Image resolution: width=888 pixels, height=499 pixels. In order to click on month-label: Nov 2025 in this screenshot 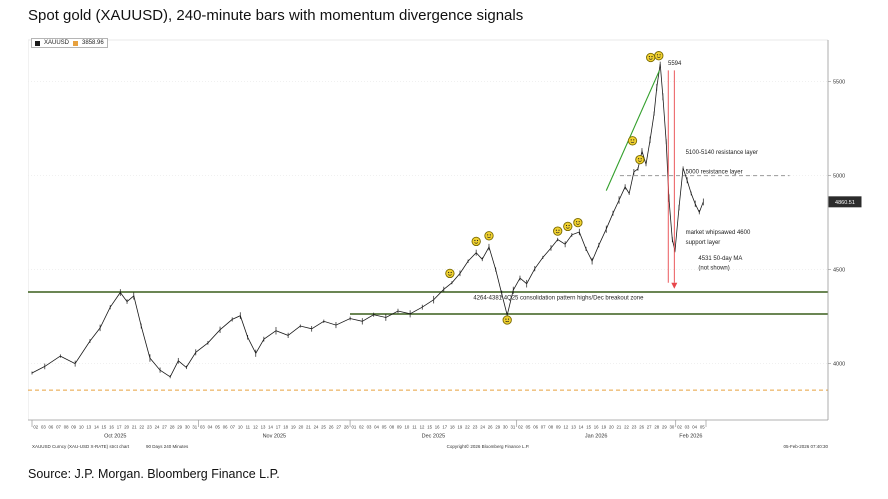, I will do `click(275, 437)`.